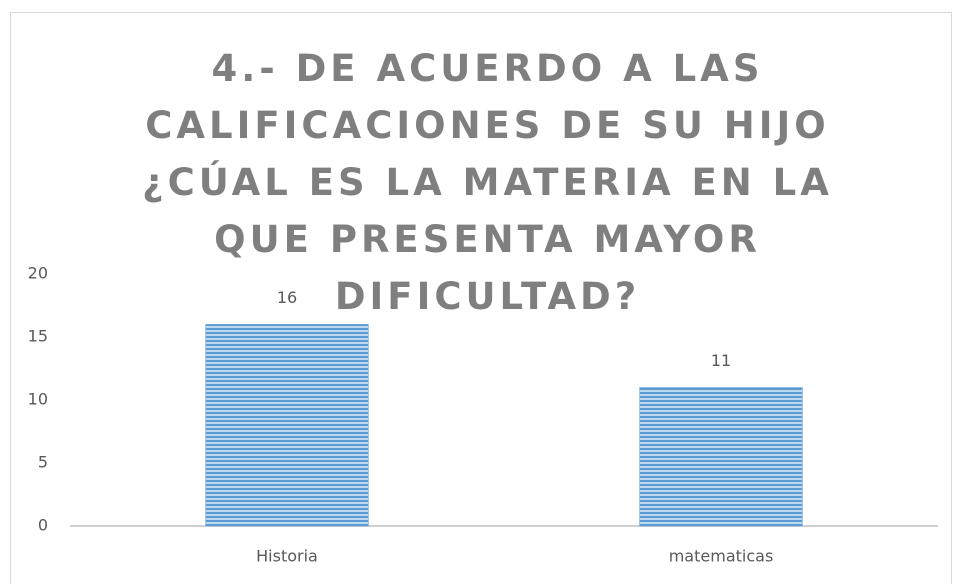  What do you see at coordinates (38, 273) in the screenshot?
I see `y-tick-label: 20` at bounding box center [38, 273].